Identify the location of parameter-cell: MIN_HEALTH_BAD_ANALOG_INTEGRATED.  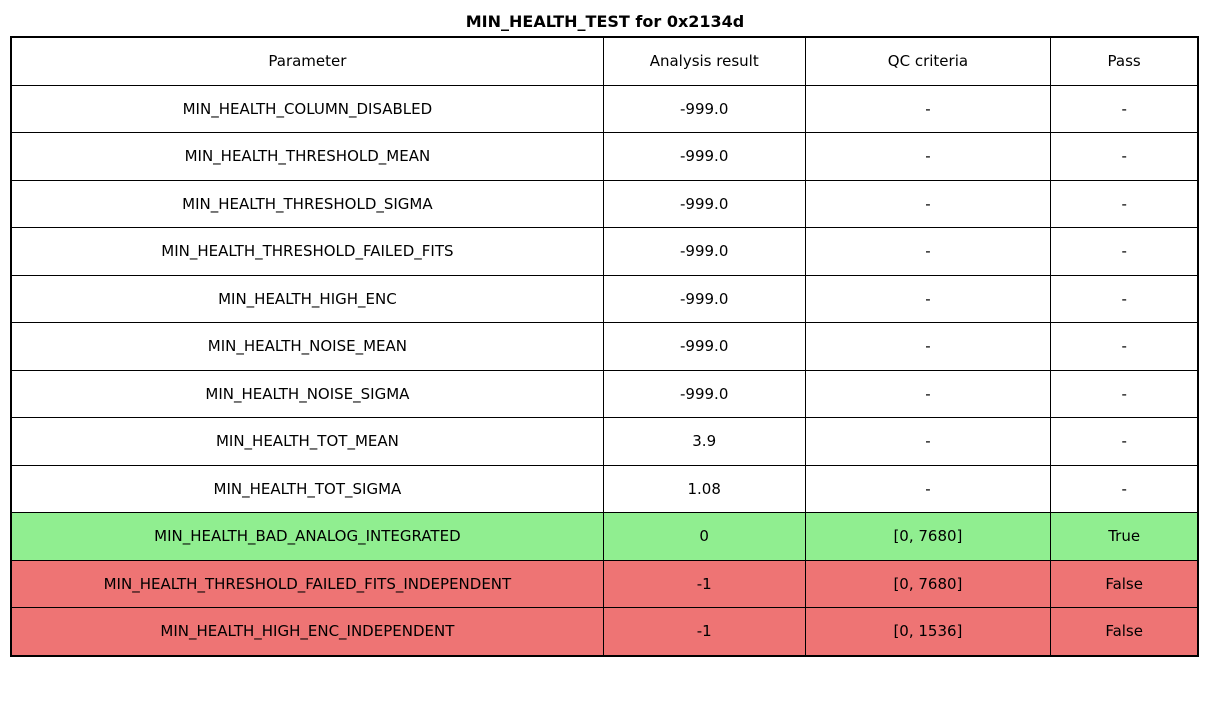
(307, 536).